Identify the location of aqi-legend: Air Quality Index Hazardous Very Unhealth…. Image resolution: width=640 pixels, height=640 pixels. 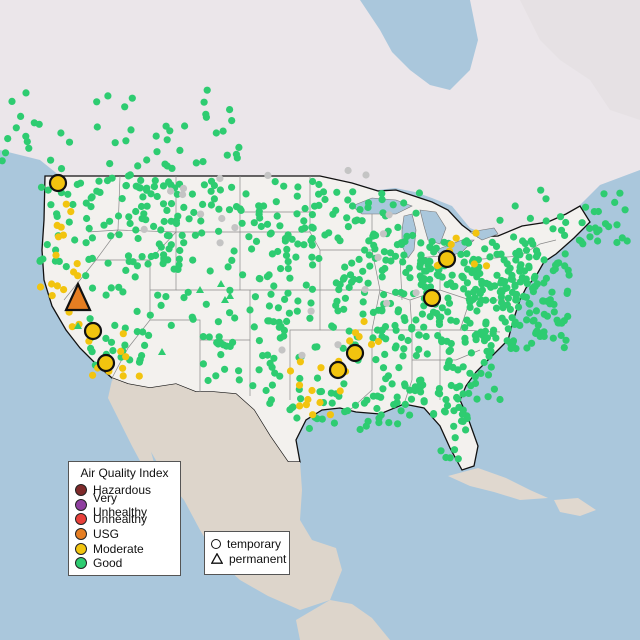
(124, 518).